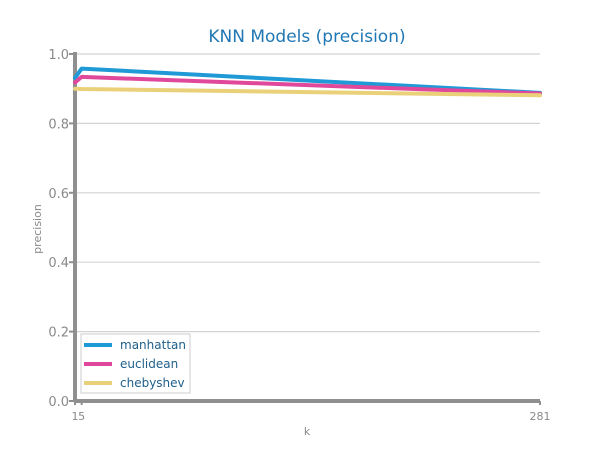 The height and width of the screenshot is (450, 600). I want to click on legend-label-chebyshev: chebyshev, so click(152, 383).